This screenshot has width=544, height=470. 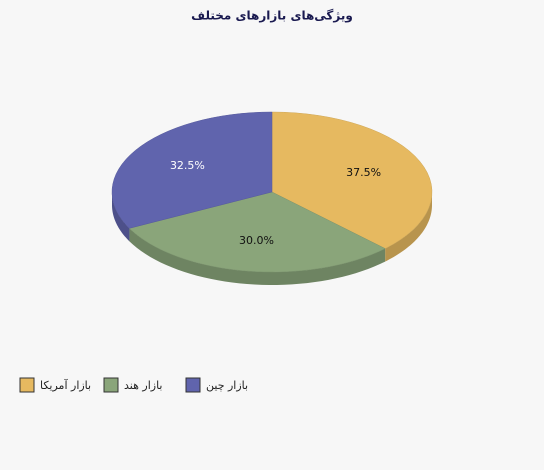 I want to click on slice-label: 30.0%, so click(x=256, y=240).